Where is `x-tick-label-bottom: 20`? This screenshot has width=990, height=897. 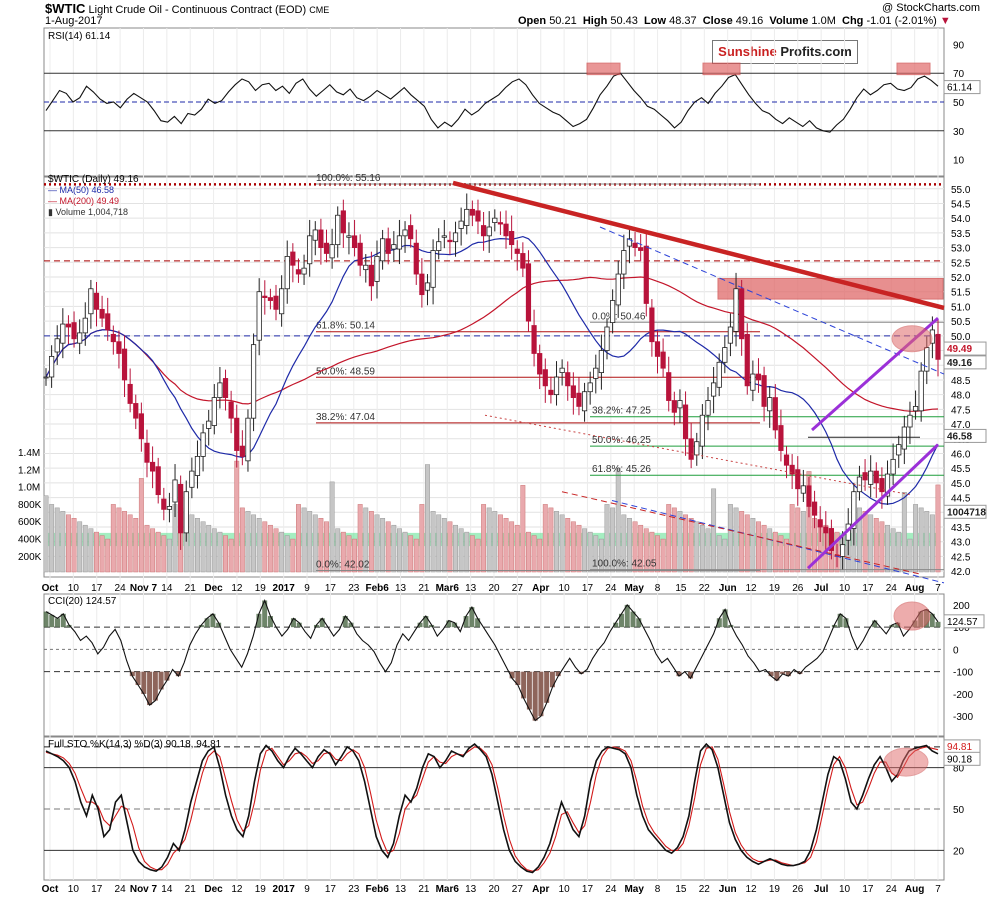
x-tick-label-bottom: 20 is located at coordinates (494, 889).